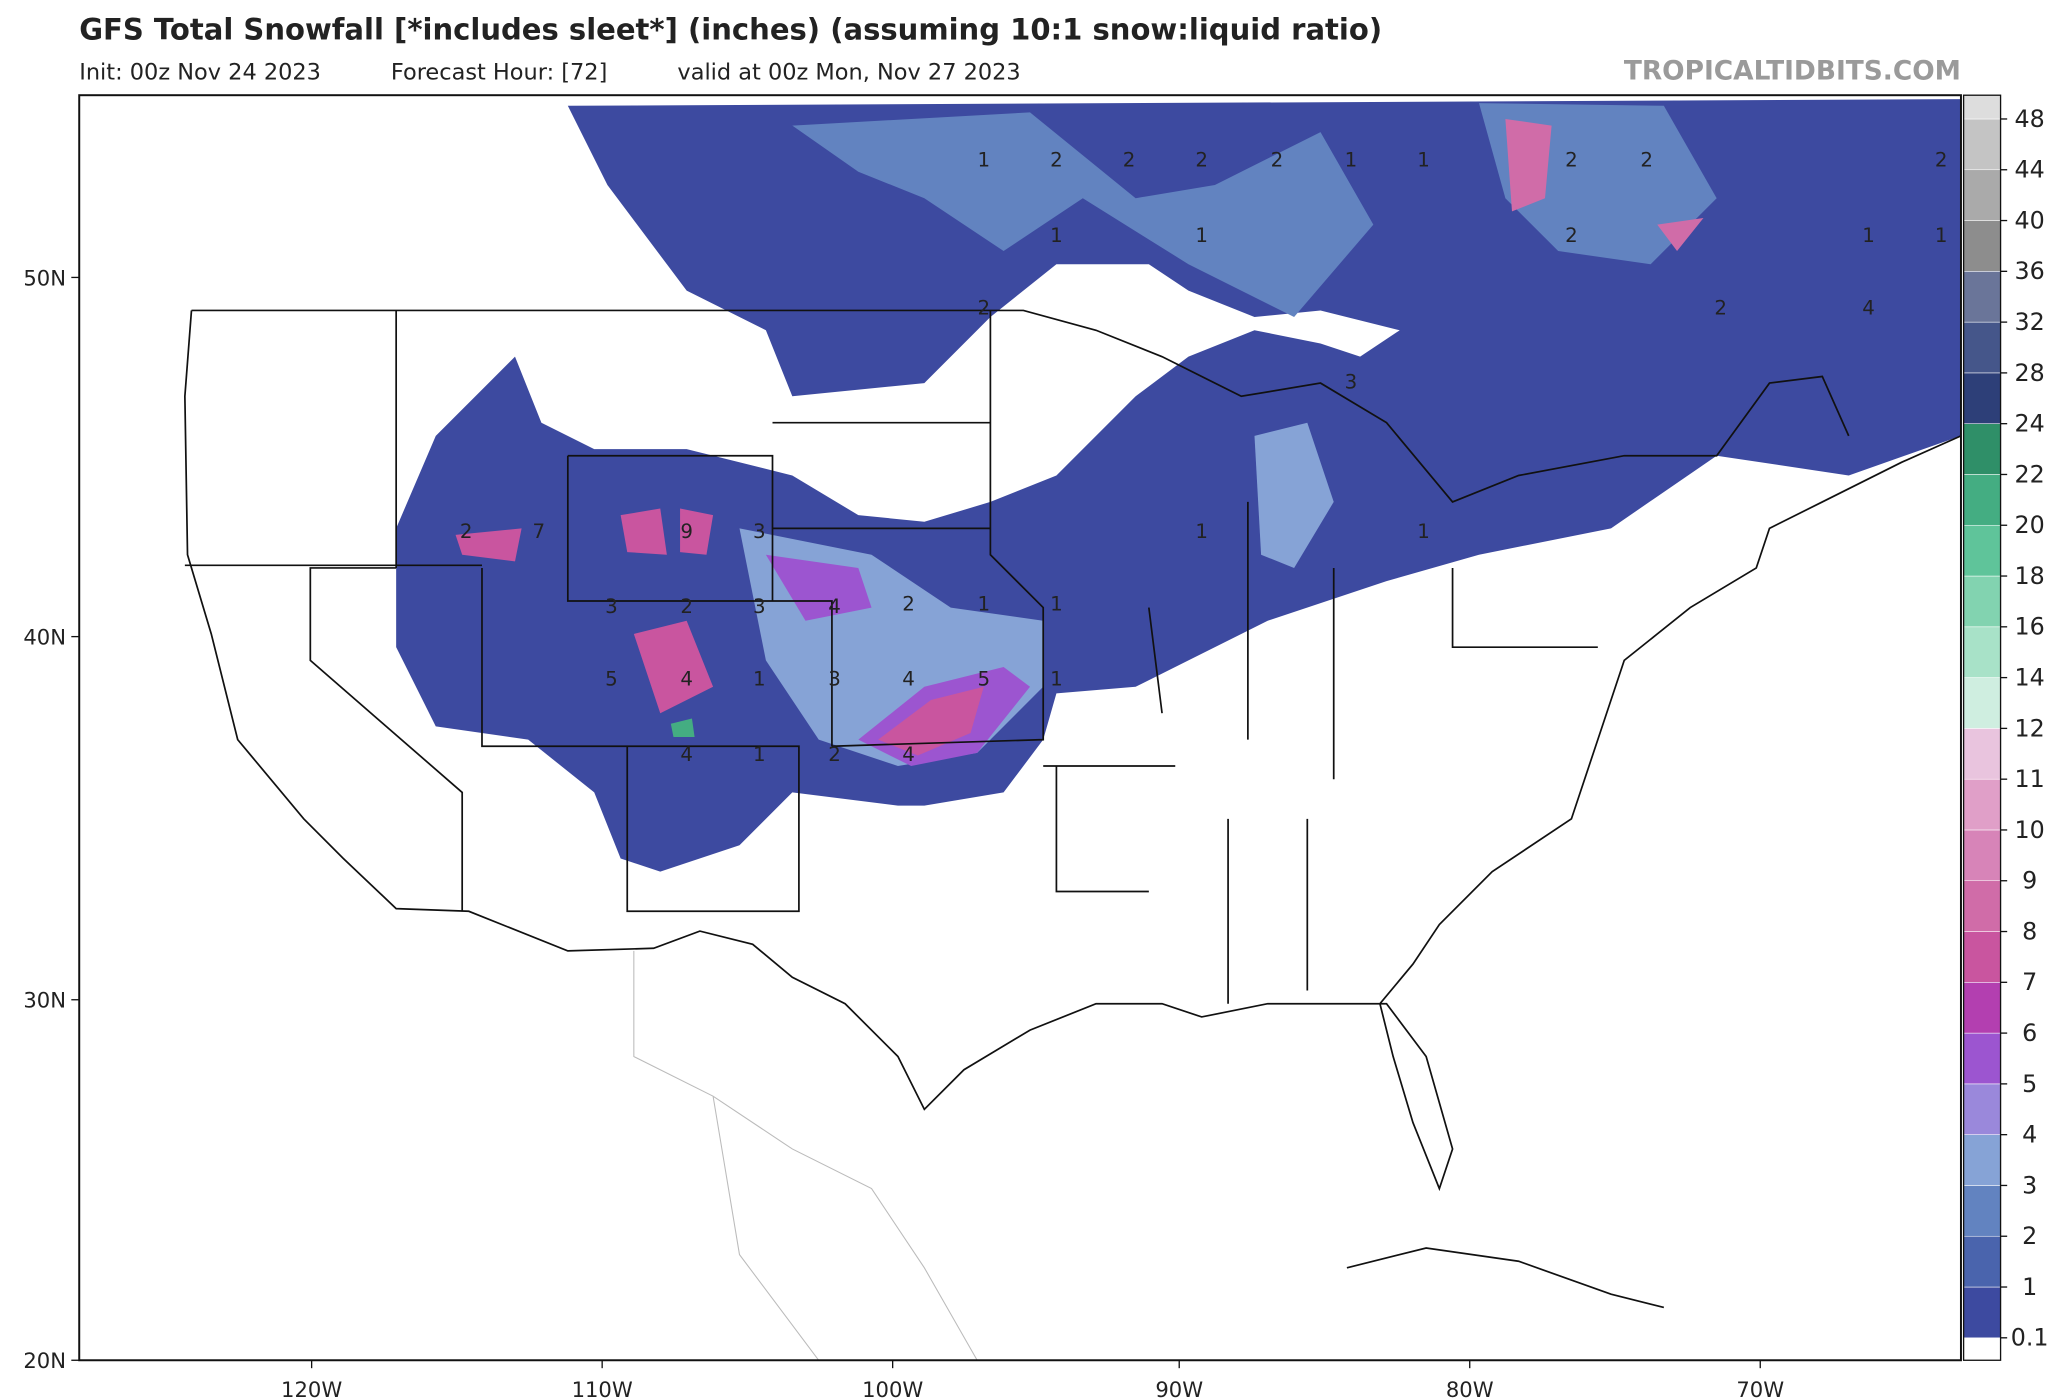 This screenshot has width=2060, height=1400. I want to click on cuba, so click(1505, 1278).